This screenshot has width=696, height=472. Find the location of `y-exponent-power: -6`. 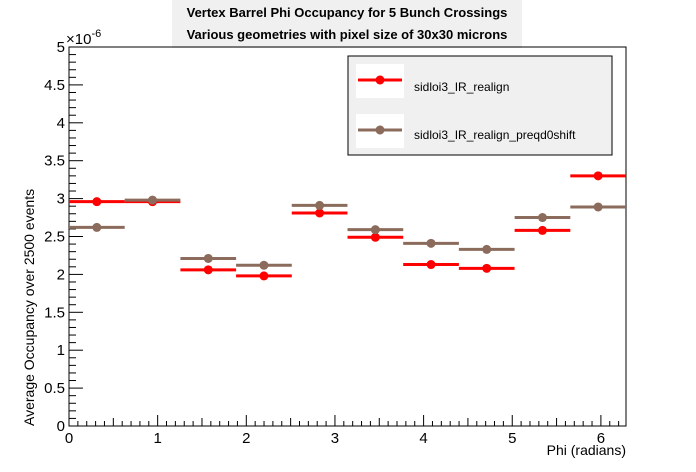

y-exponent-power: -6 is located at coordinates (96, 34).